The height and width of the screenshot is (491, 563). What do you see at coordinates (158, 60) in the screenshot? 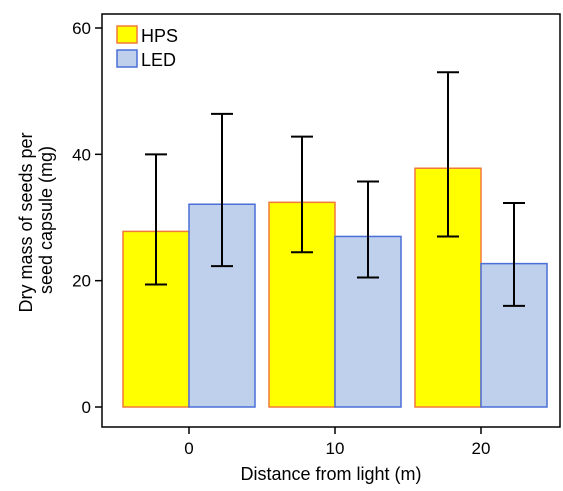
I see `legend-label-led: LED` at bounding box center [158, 60].